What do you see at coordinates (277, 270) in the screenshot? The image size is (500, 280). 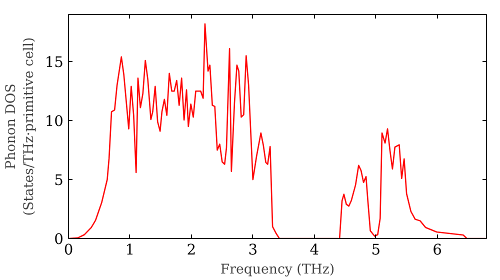 I see `x-axis-title: Frequency (THz)` at bounding box center [277, 270].